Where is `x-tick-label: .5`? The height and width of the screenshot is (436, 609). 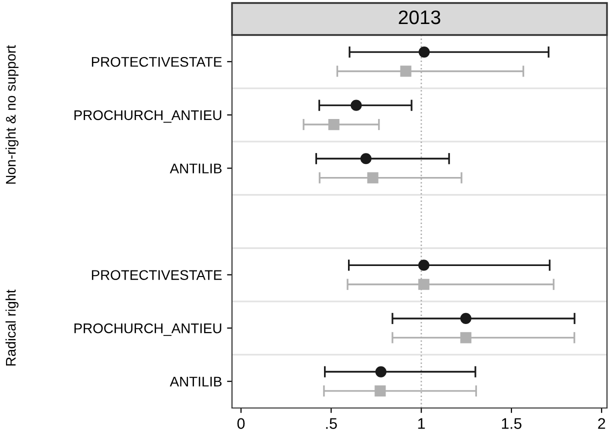
x-tick-label: .5 is located at coordinates (331, 423).